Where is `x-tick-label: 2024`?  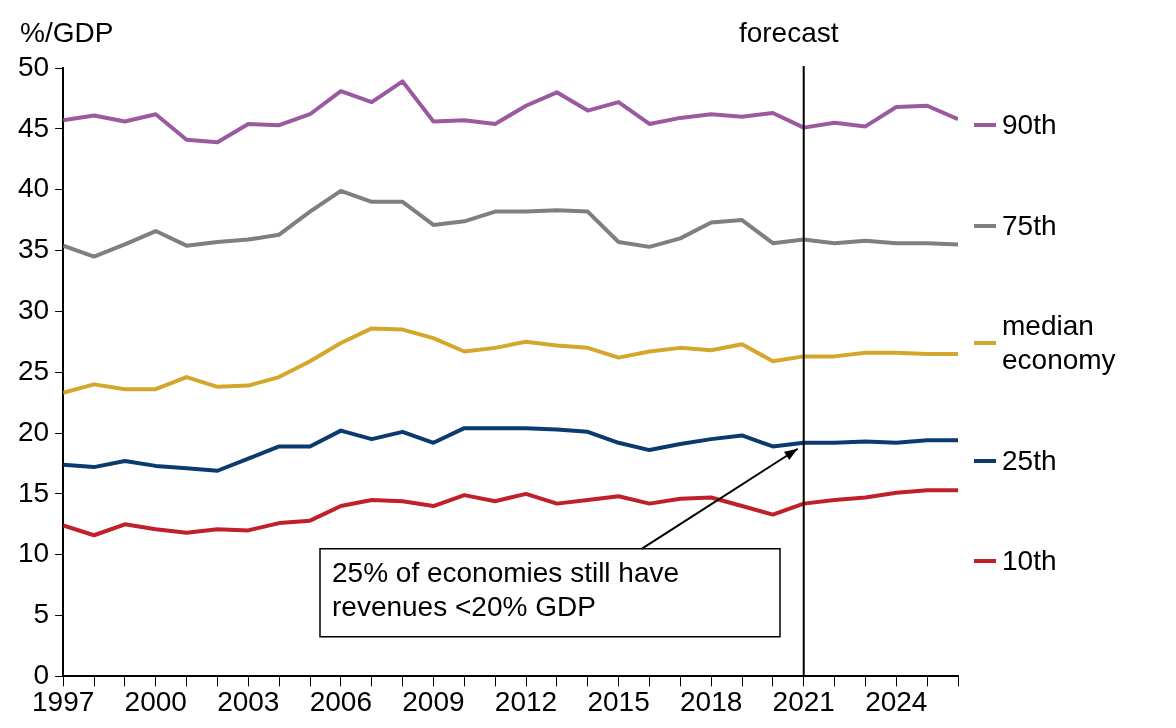 x-tick-label: 2024 is located at coordinates (896, 701).